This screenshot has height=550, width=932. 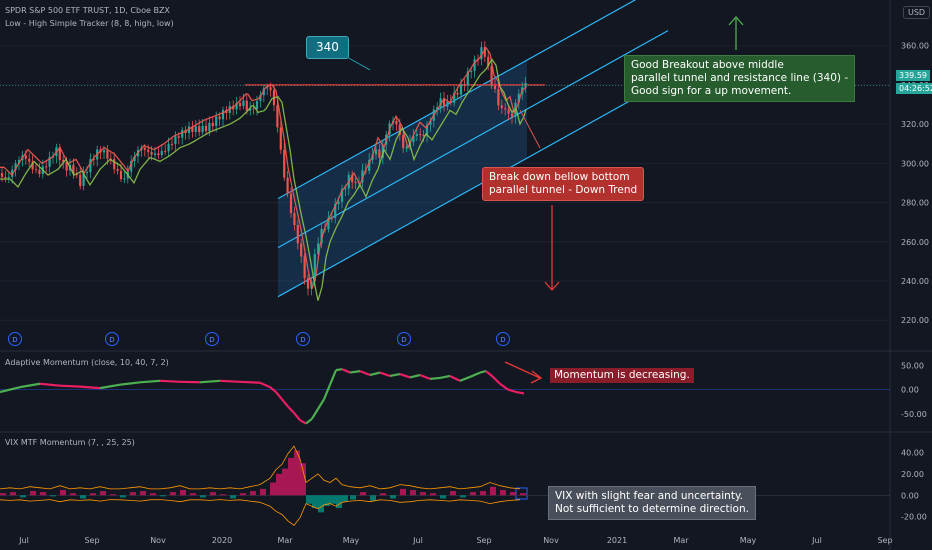 What do you see at coordinates (622, 375) in the screenshot?
I see `momentum-note: Momentum is decreasing.` at bounding box center [622, 375].